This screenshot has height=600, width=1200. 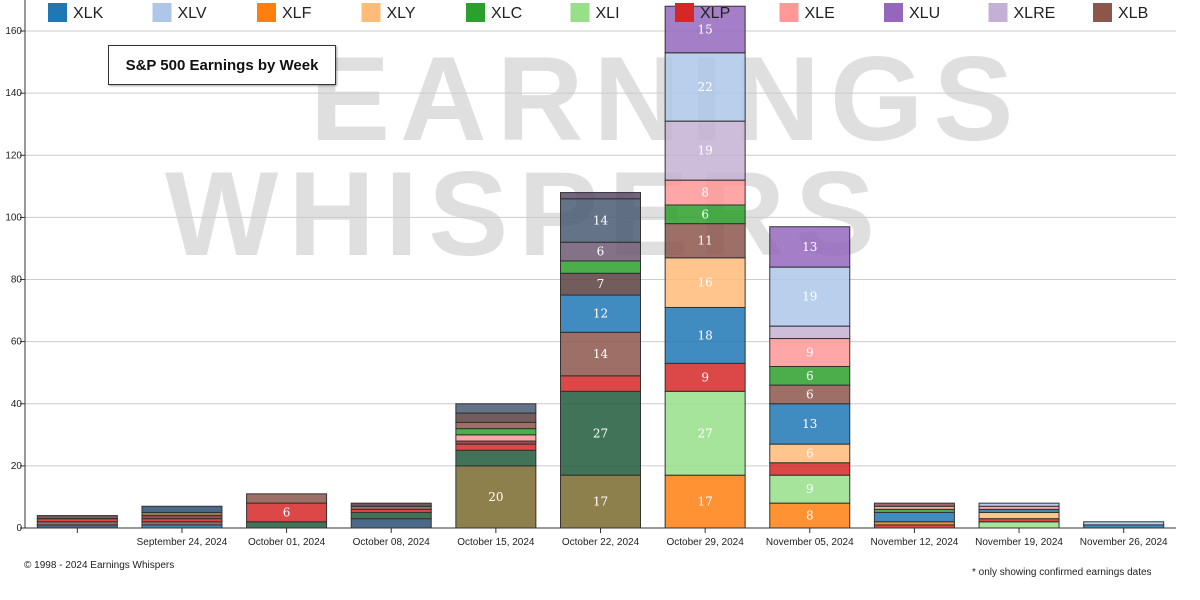 I want to click on copyright-notice: © 1998 - 2024 Earnings Whispers, so click(x=99, y=565).